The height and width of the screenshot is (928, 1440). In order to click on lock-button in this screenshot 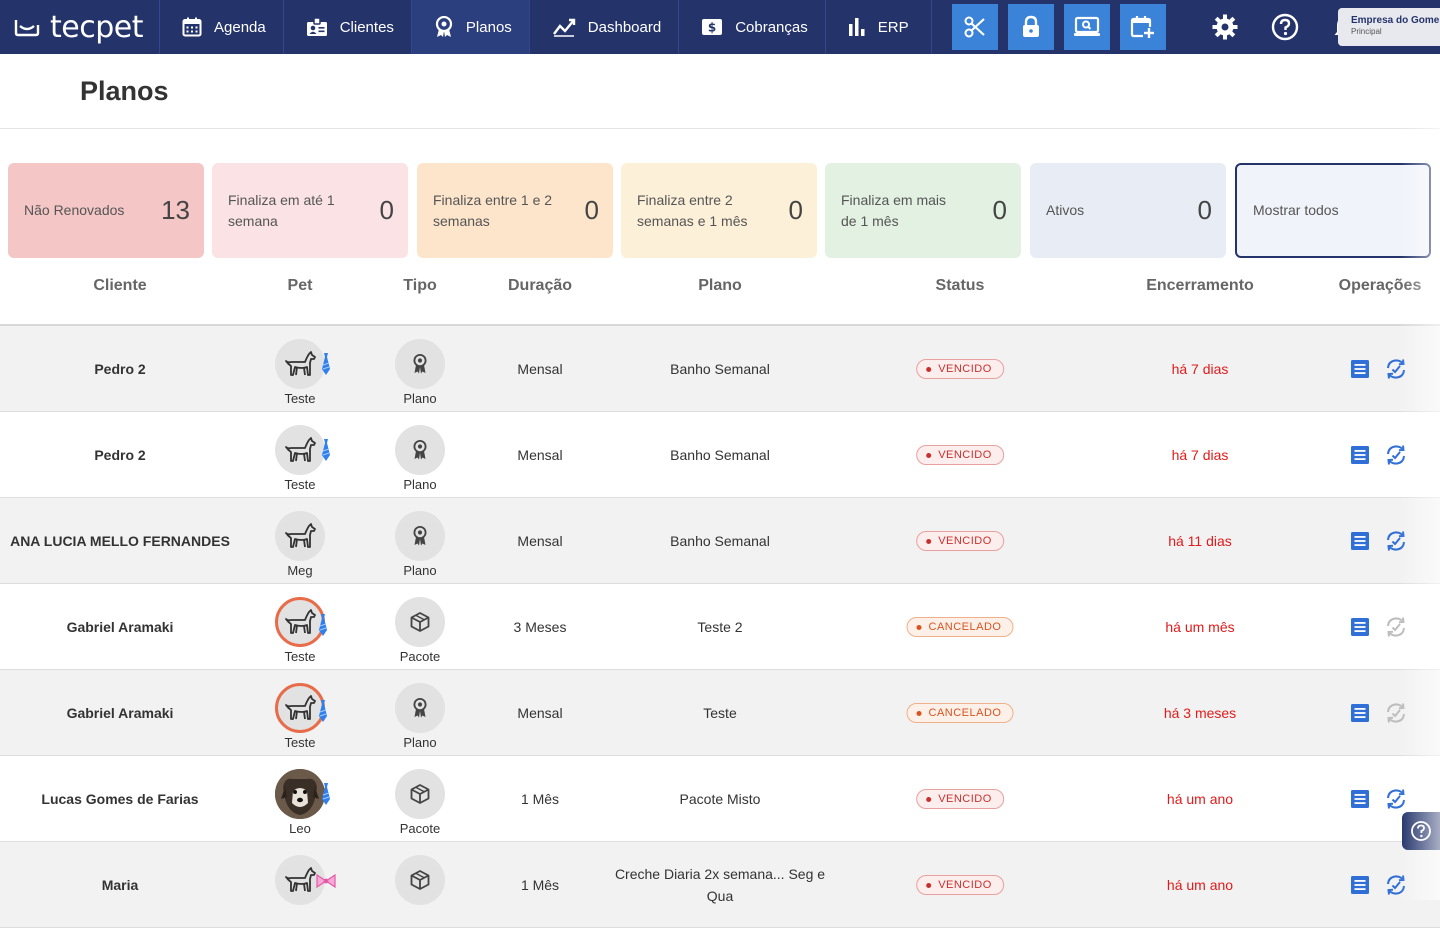, I will do `click(1030, 27)`.